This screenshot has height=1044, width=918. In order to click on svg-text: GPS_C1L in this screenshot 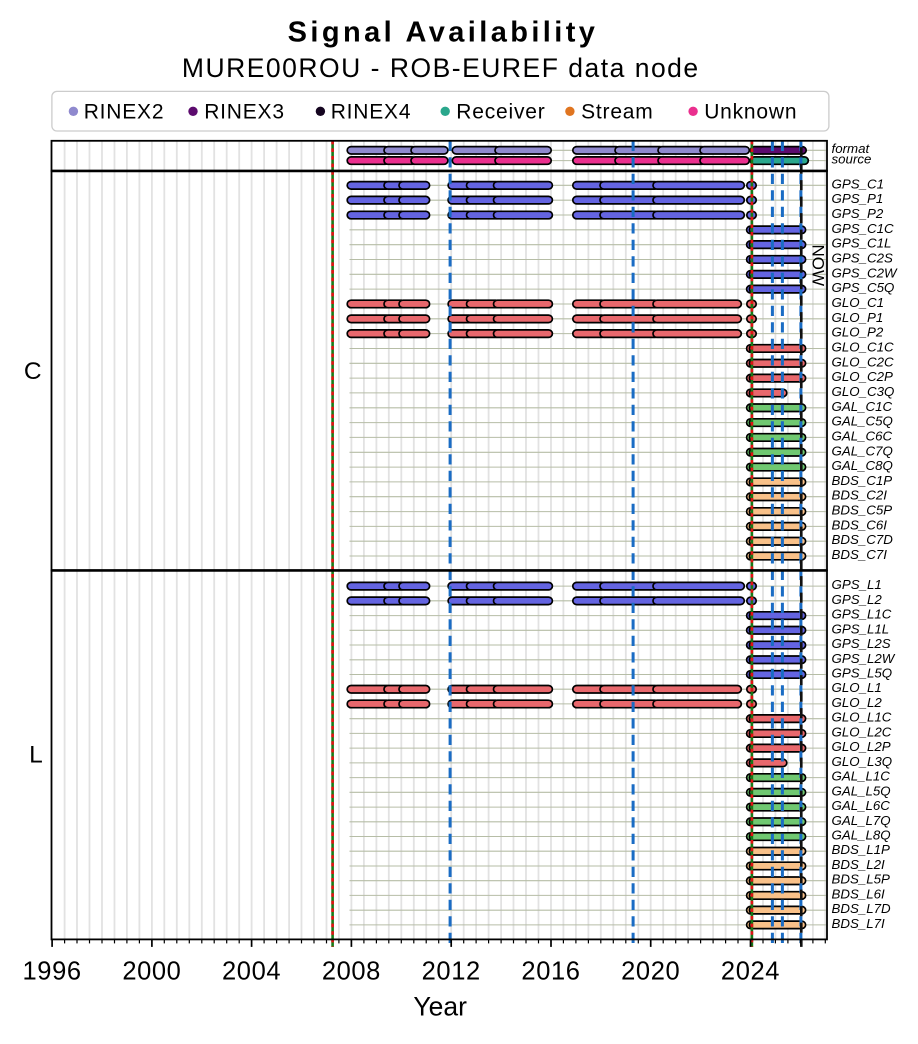, I will do `click(862, 243)`.